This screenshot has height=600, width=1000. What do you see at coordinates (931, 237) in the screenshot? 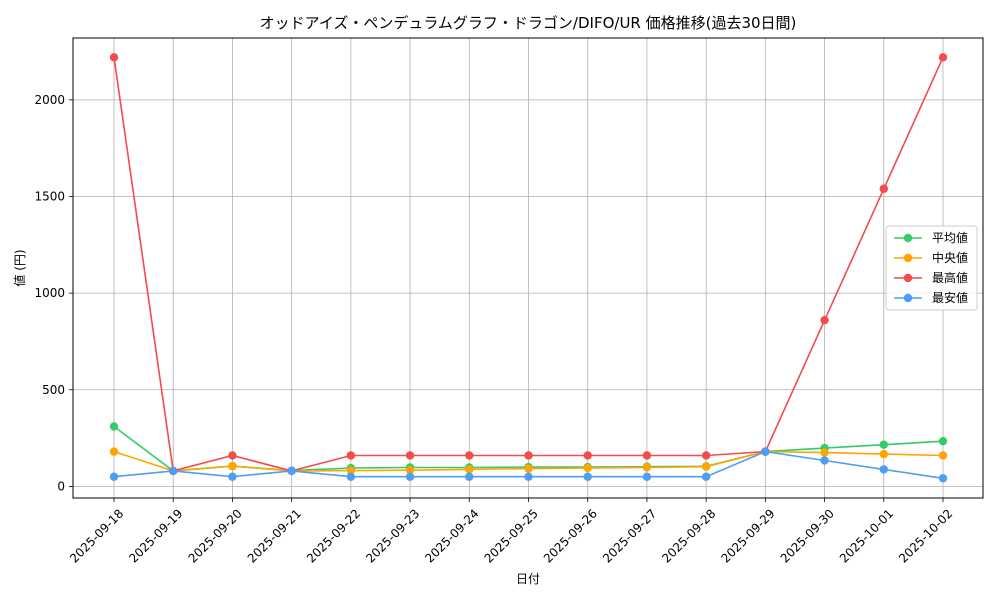
I see `legend-item: 平均値` at bounding box center [931, 237].